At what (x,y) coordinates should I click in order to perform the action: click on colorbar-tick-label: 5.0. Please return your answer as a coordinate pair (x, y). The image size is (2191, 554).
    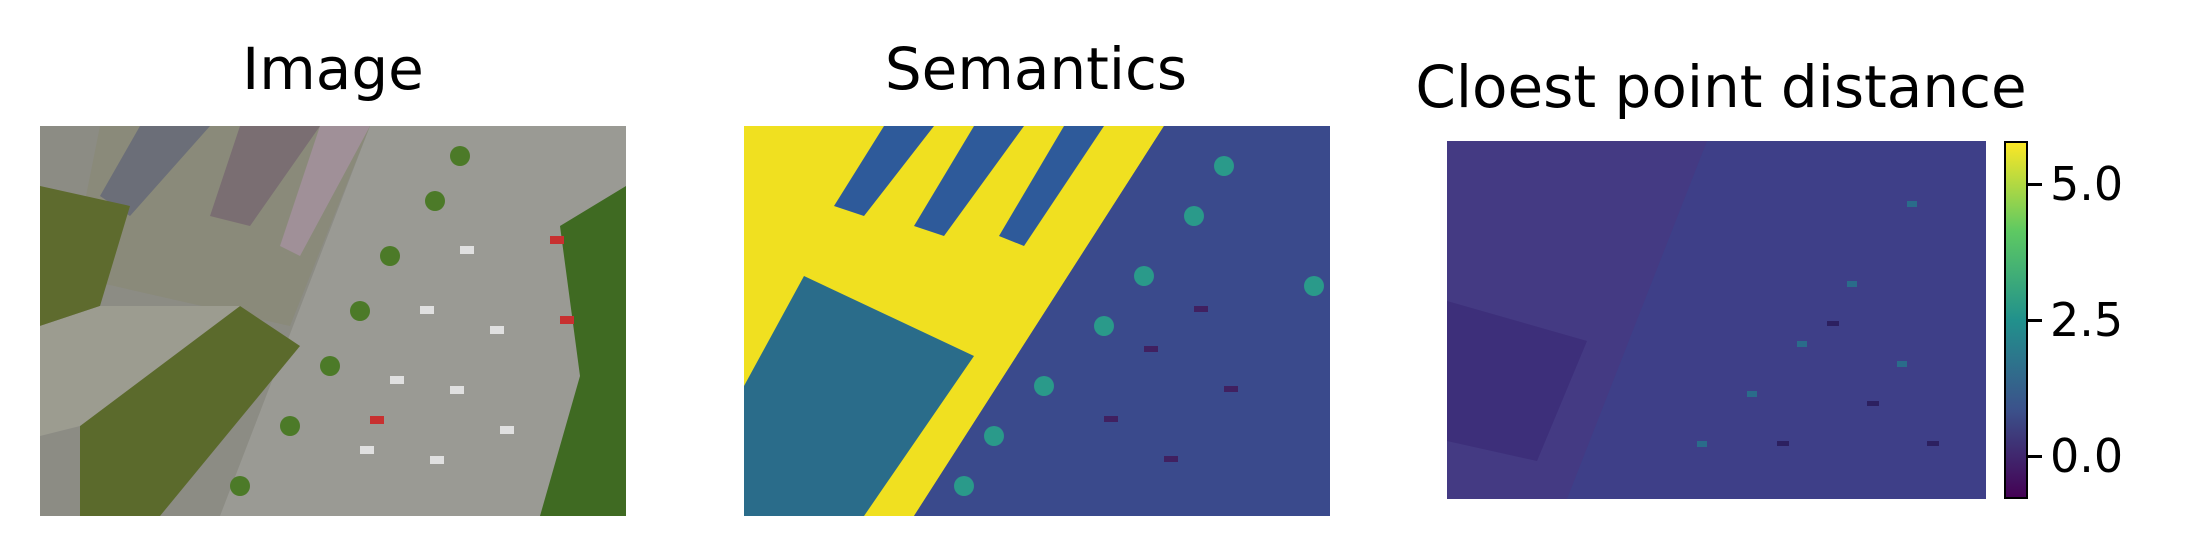
    Looking at the image, I should click on (2087, 184).